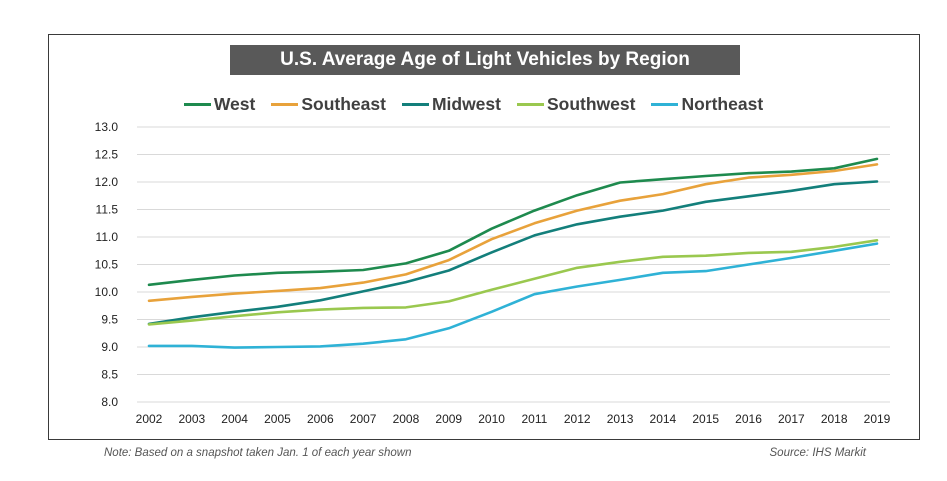 This screenshot has width=947, height=481. I want to click on x-tick-label: 2005, so click(277, 419).